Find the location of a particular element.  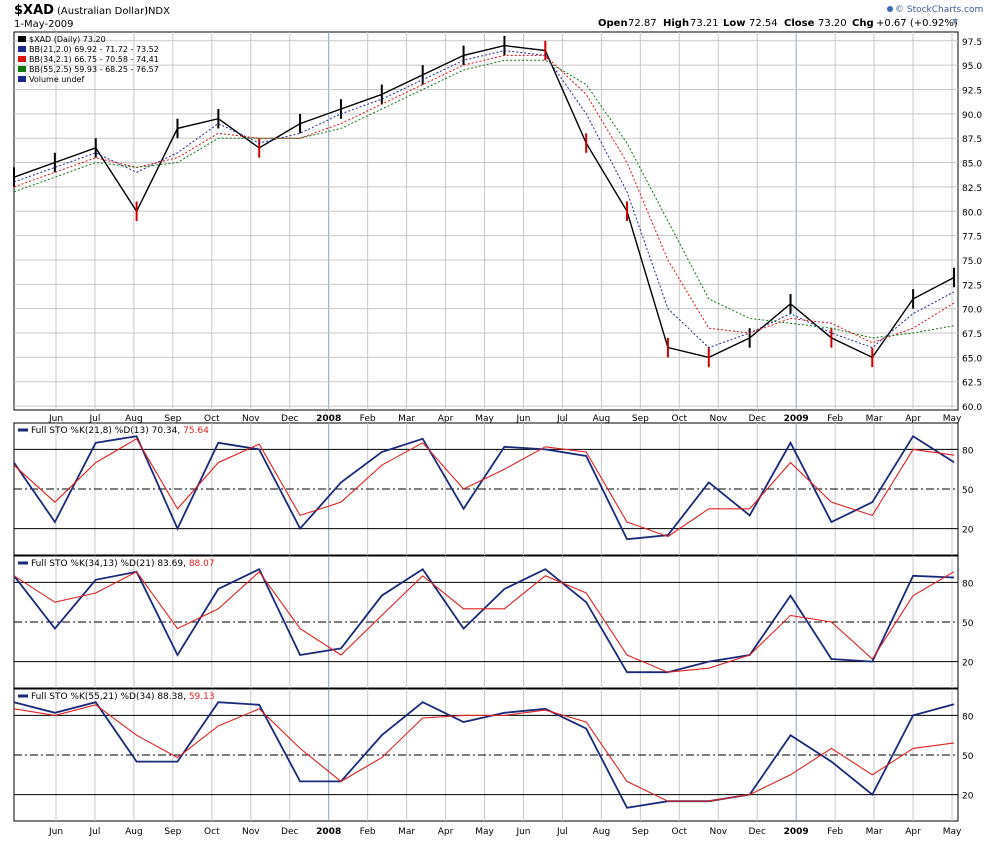

low-label: Low is located at coordinates (734, 23).